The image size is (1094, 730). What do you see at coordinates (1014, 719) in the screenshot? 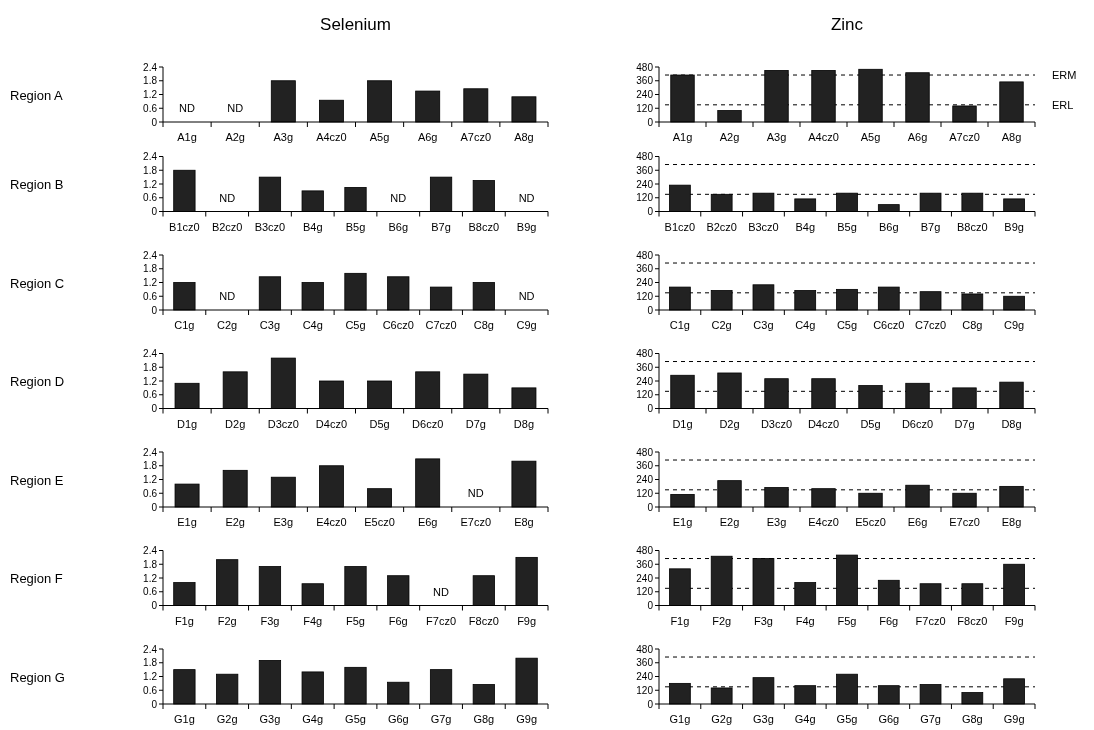
I see `x-tick-label: G9g` at bounding box center [1014, 719].